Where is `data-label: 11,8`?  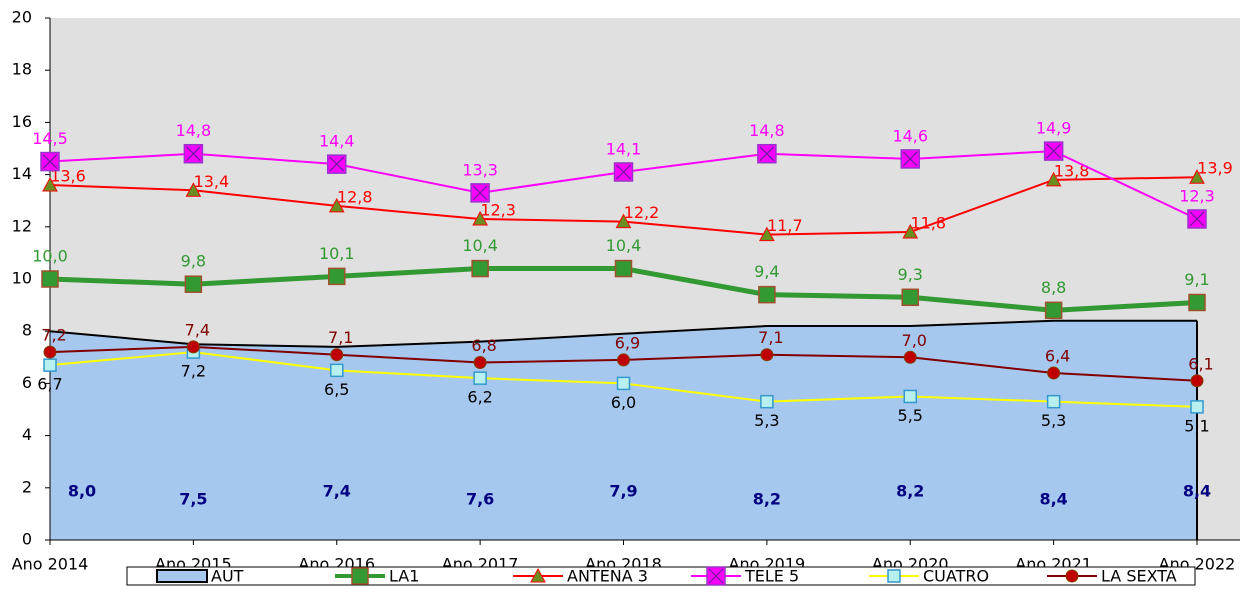
data-label: 11,8 is located at coordinates (928, 223).